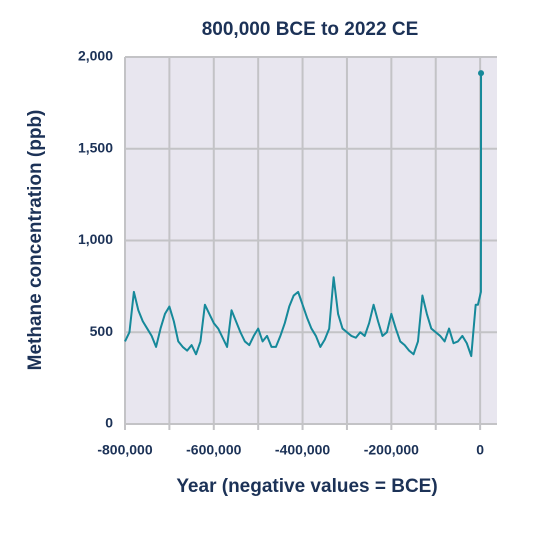 Image resolution: width=539 pixels, height=535 pixels. What do you see at coordinates (95, 56) in the screenshot?
I see `y-tick-label: 2,000` at bounding box center [95, 56].